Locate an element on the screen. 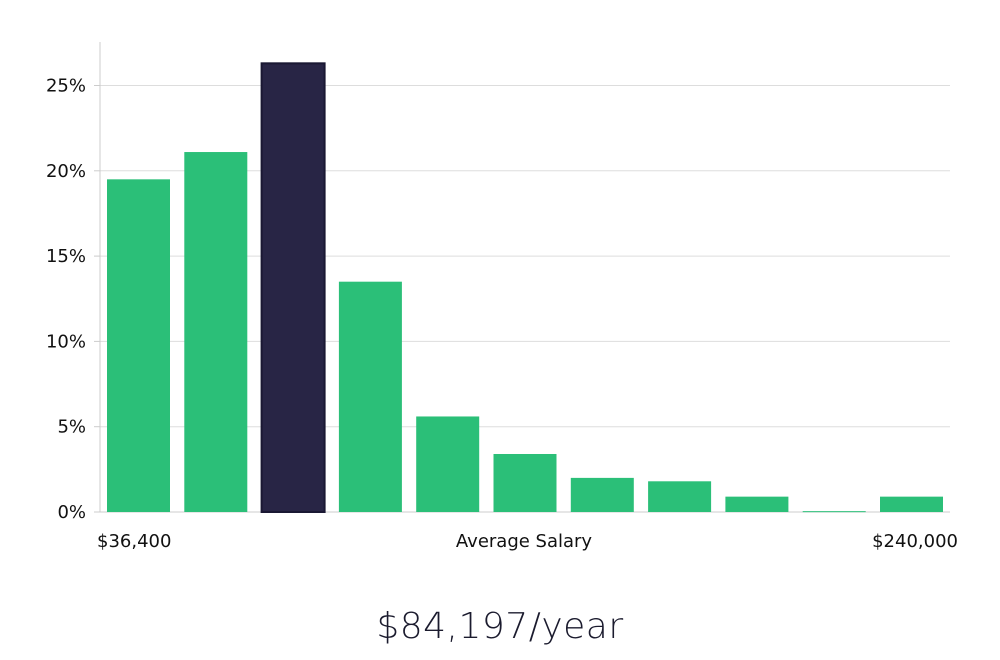 This screenshot has height=660, width=1000. y-tick-label: 20% is located at coordinates (66, 171).